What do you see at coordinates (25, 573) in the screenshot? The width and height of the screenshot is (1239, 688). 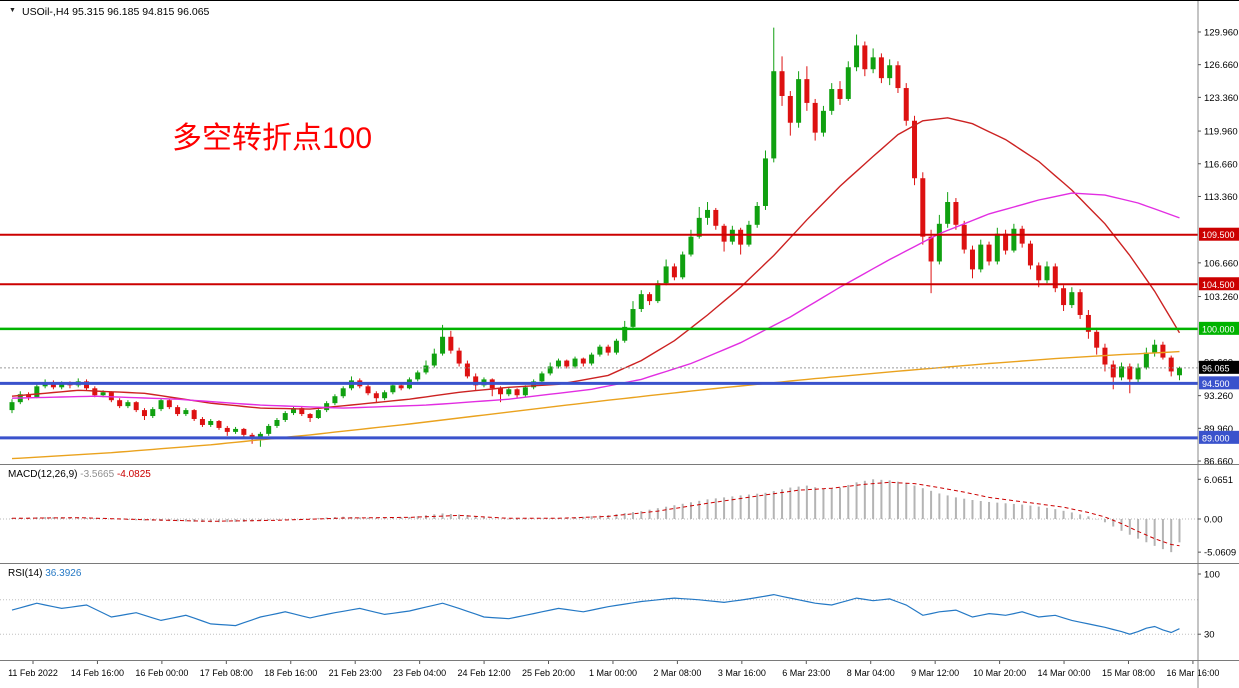 I see `rsi-name: RSI(14)` at bounding box center [25, 573].